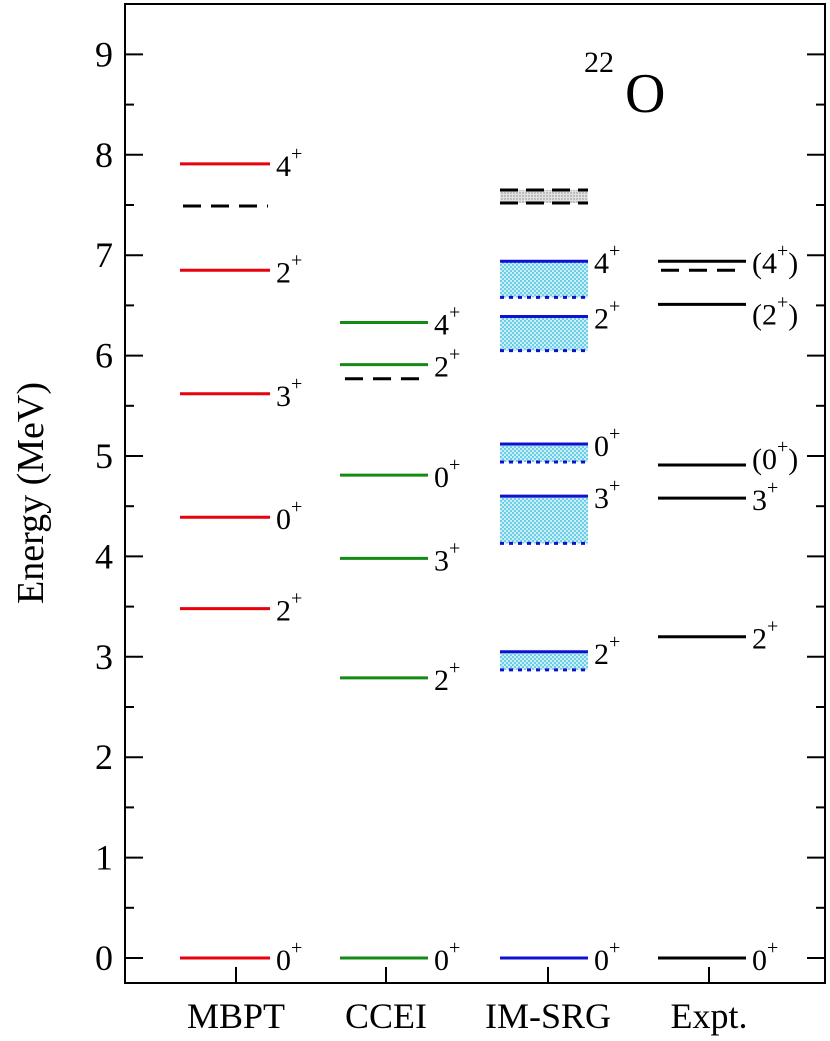  I want to click on y-tick-label: 3, so click(104, 657).